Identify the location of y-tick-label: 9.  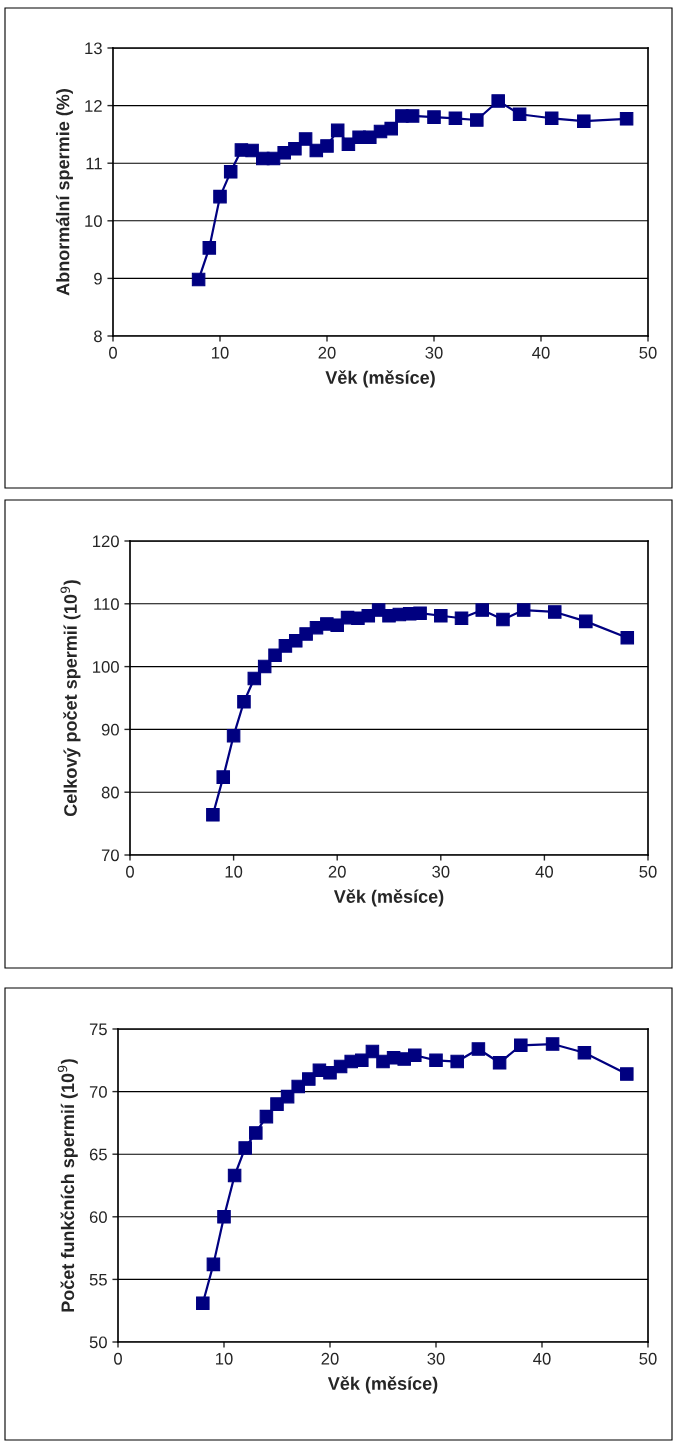
(98, 278).